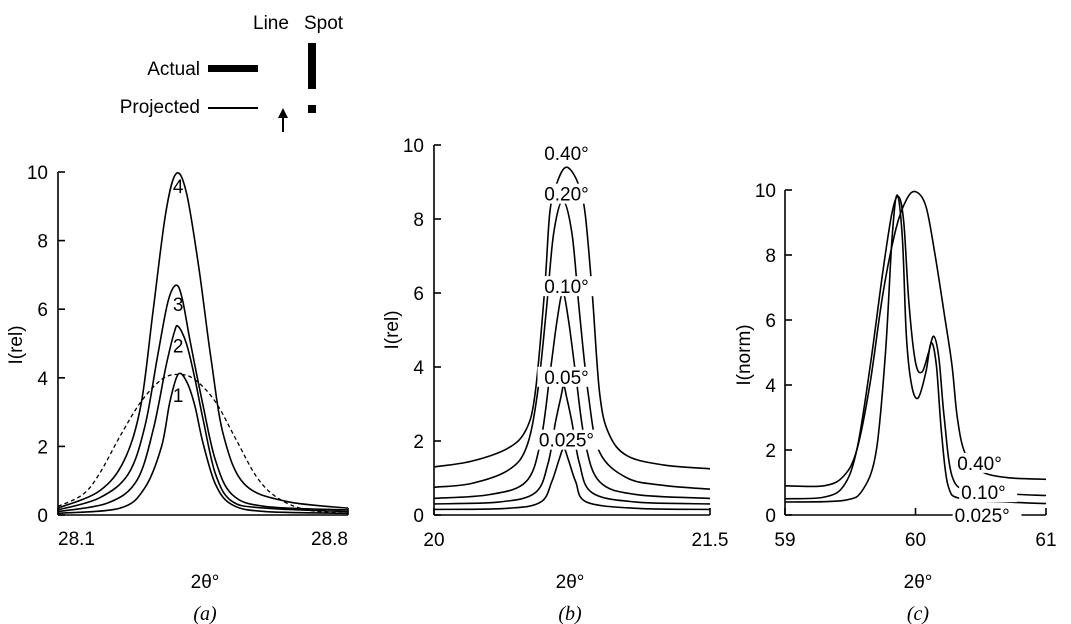 This screenshot has width=1071, height=624. What do you see at coordinates (160, 107) in the screenshot?
I see `legend-row-projected: Projected` at bounding box center [160, 107].